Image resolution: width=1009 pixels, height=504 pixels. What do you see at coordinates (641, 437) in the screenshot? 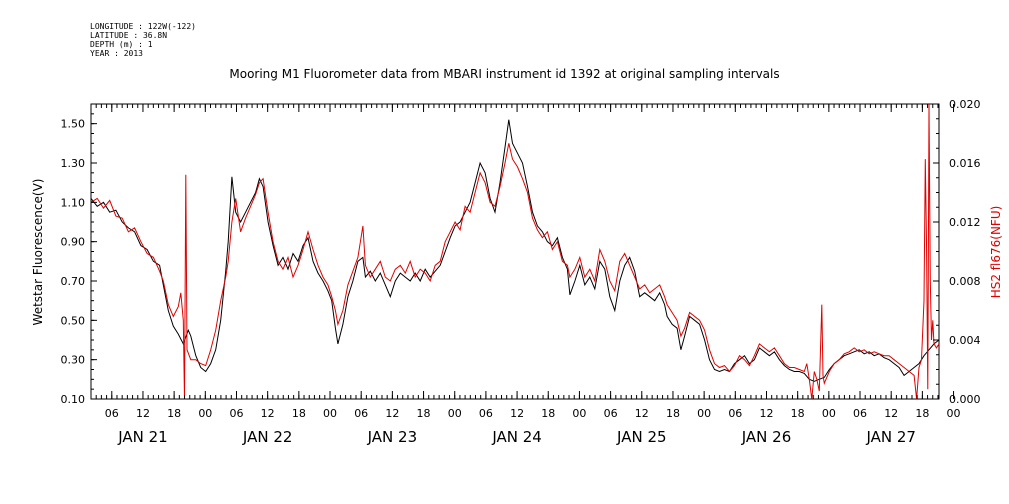
I see `x-day-label: JAN 25` at bounding box center [641, 437].